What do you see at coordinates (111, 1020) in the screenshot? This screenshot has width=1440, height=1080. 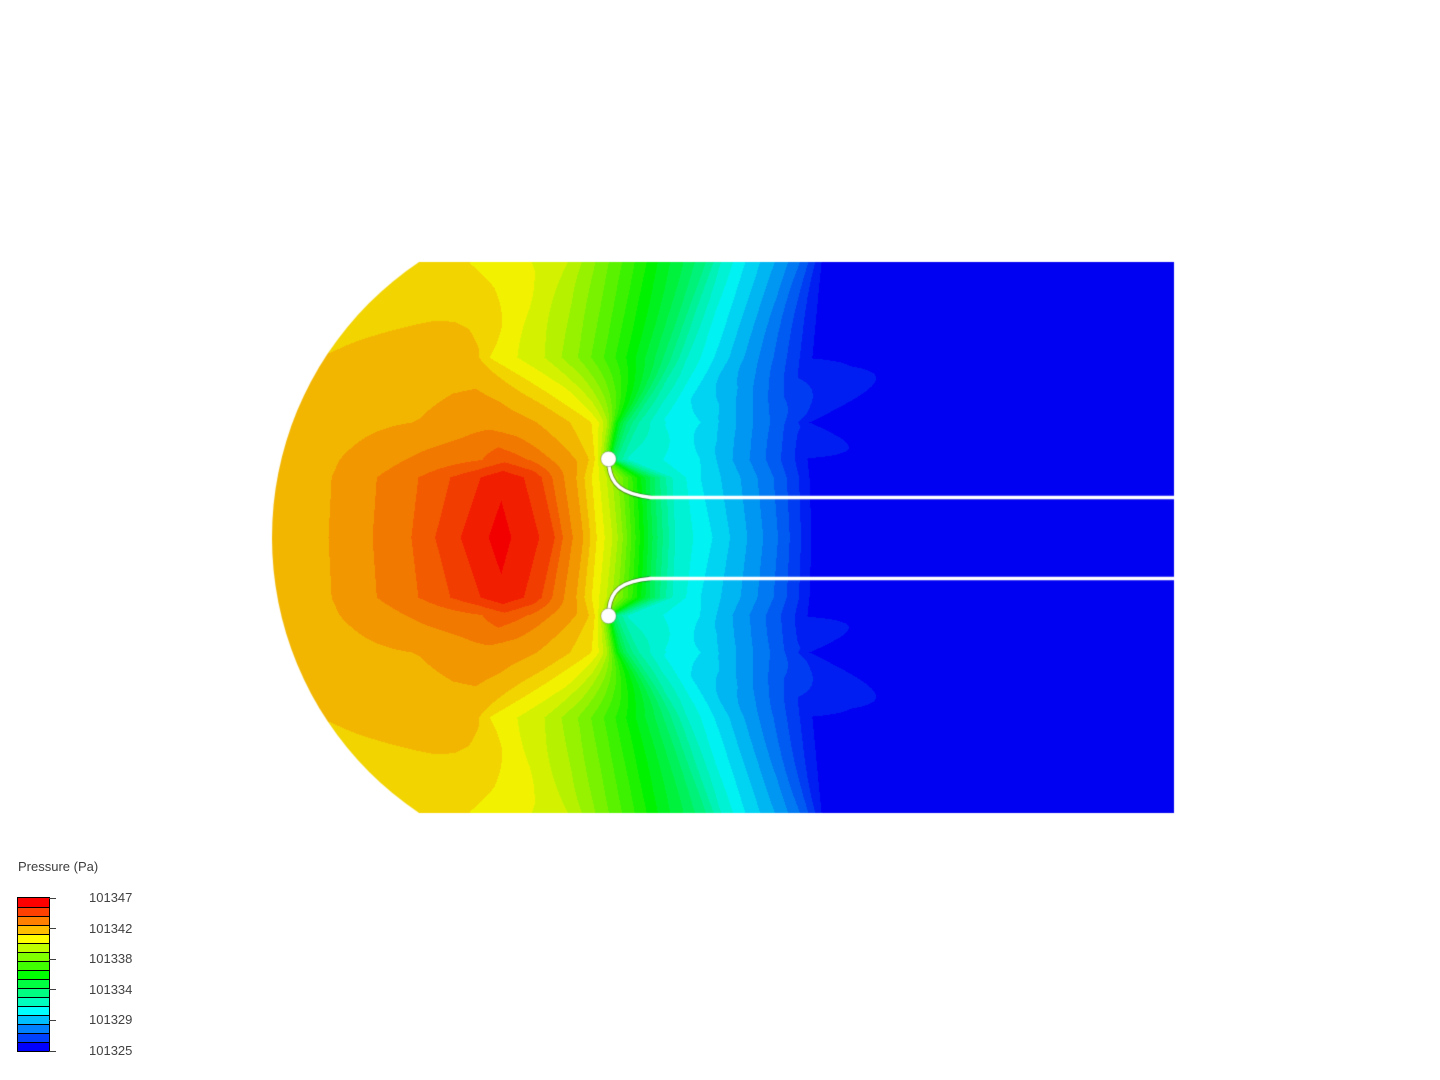 I see `colorbar-tick-label: 101329` at bounding box center [111, 1020].